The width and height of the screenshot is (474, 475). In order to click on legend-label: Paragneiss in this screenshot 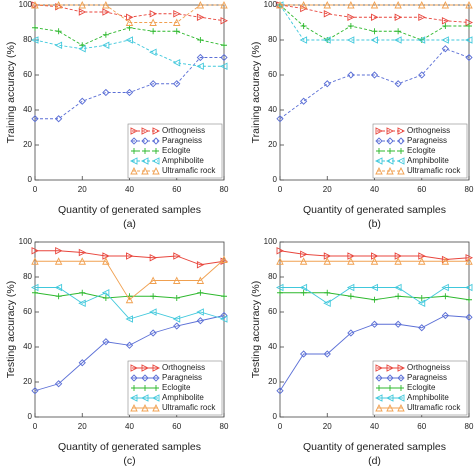, I will do `click(182, 140)`.